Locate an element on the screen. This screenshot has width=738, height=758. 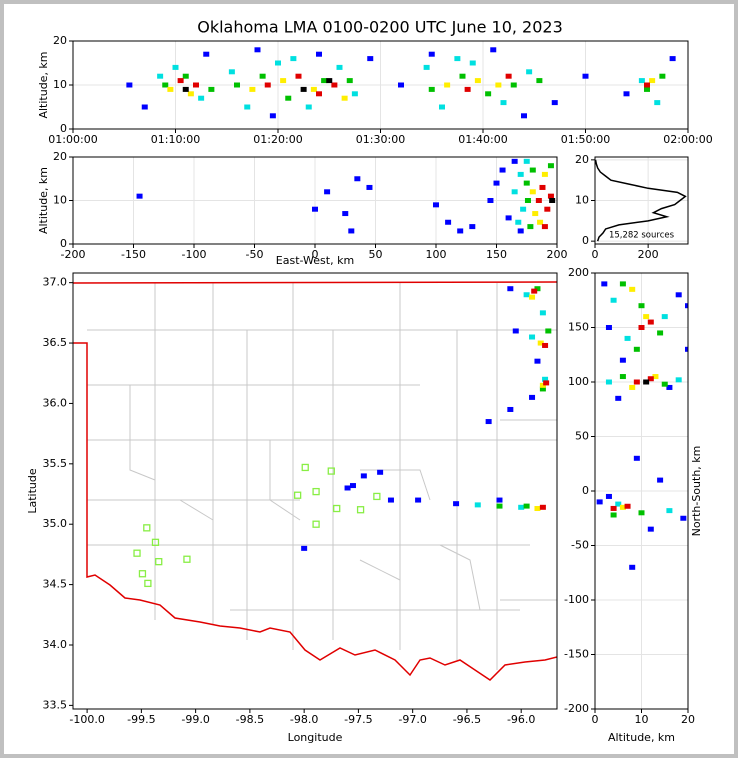
y-tick-label: 37.0 is located at coordinates (55, 282).